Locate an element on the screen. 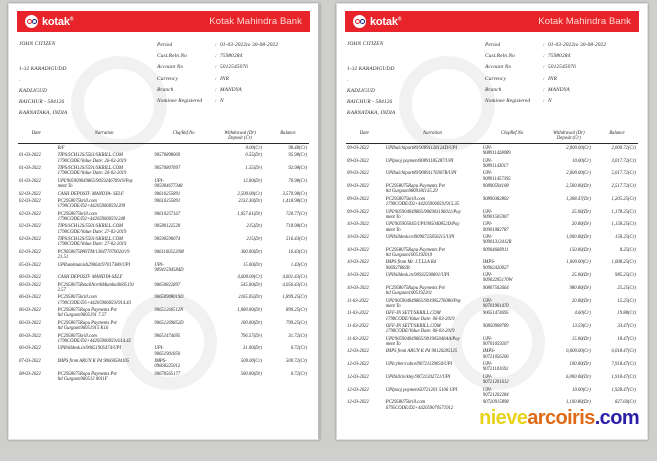 The height and width of the screenshot is (461, 657). cell-narration-primary: UPIpooj payment50721201 5106 UPI is located at coordinates (421, 390).